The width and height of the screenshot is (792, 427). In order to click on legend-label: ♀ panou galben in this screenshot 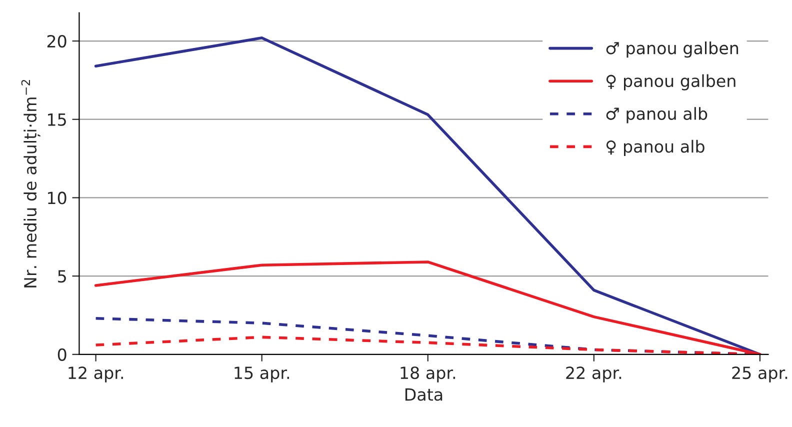, I will do `click(671, 82)`.